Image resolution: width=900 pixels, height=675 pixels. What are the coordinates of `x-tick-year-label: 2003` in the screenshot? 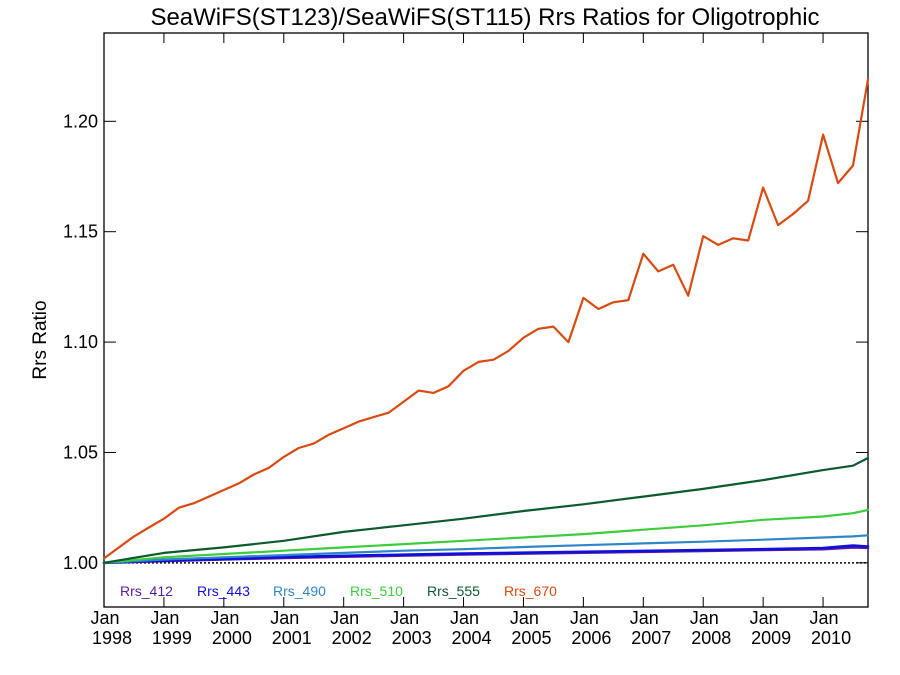 It's located at (412, 638).